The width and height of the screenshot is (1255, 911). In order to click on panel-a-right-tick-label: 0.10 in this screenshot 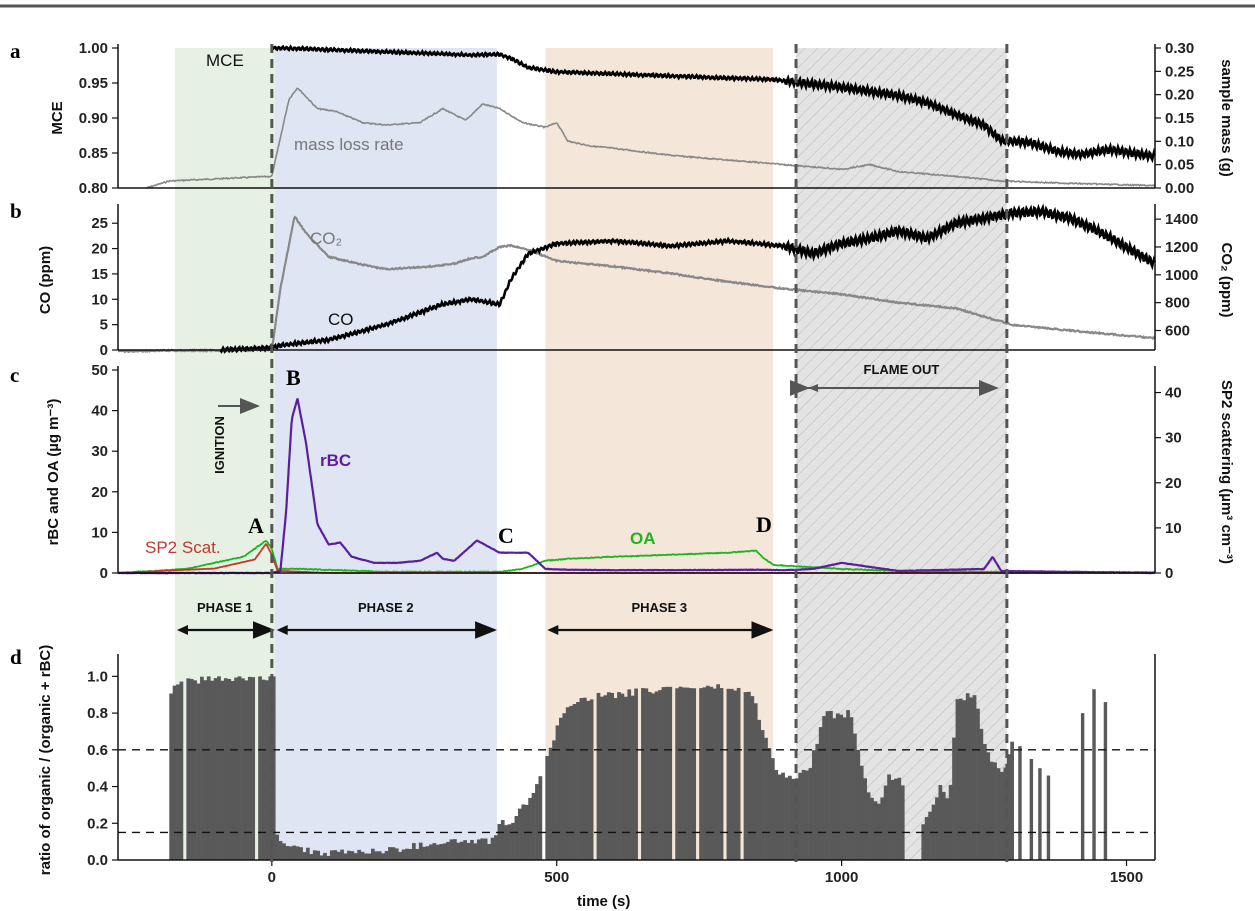, I will do `click(1179, 141)`.